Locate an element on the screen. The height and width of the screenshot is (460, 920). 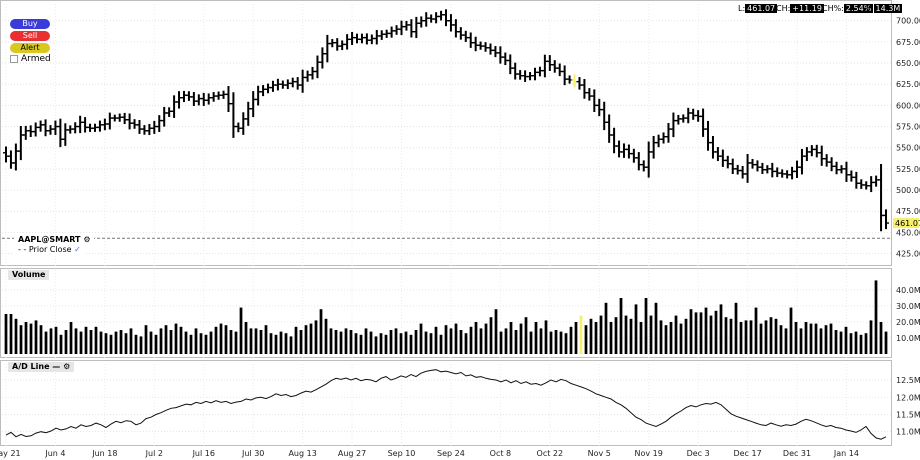
ad-y-tick-label: 11.5M is located at coordinates (908, 414).